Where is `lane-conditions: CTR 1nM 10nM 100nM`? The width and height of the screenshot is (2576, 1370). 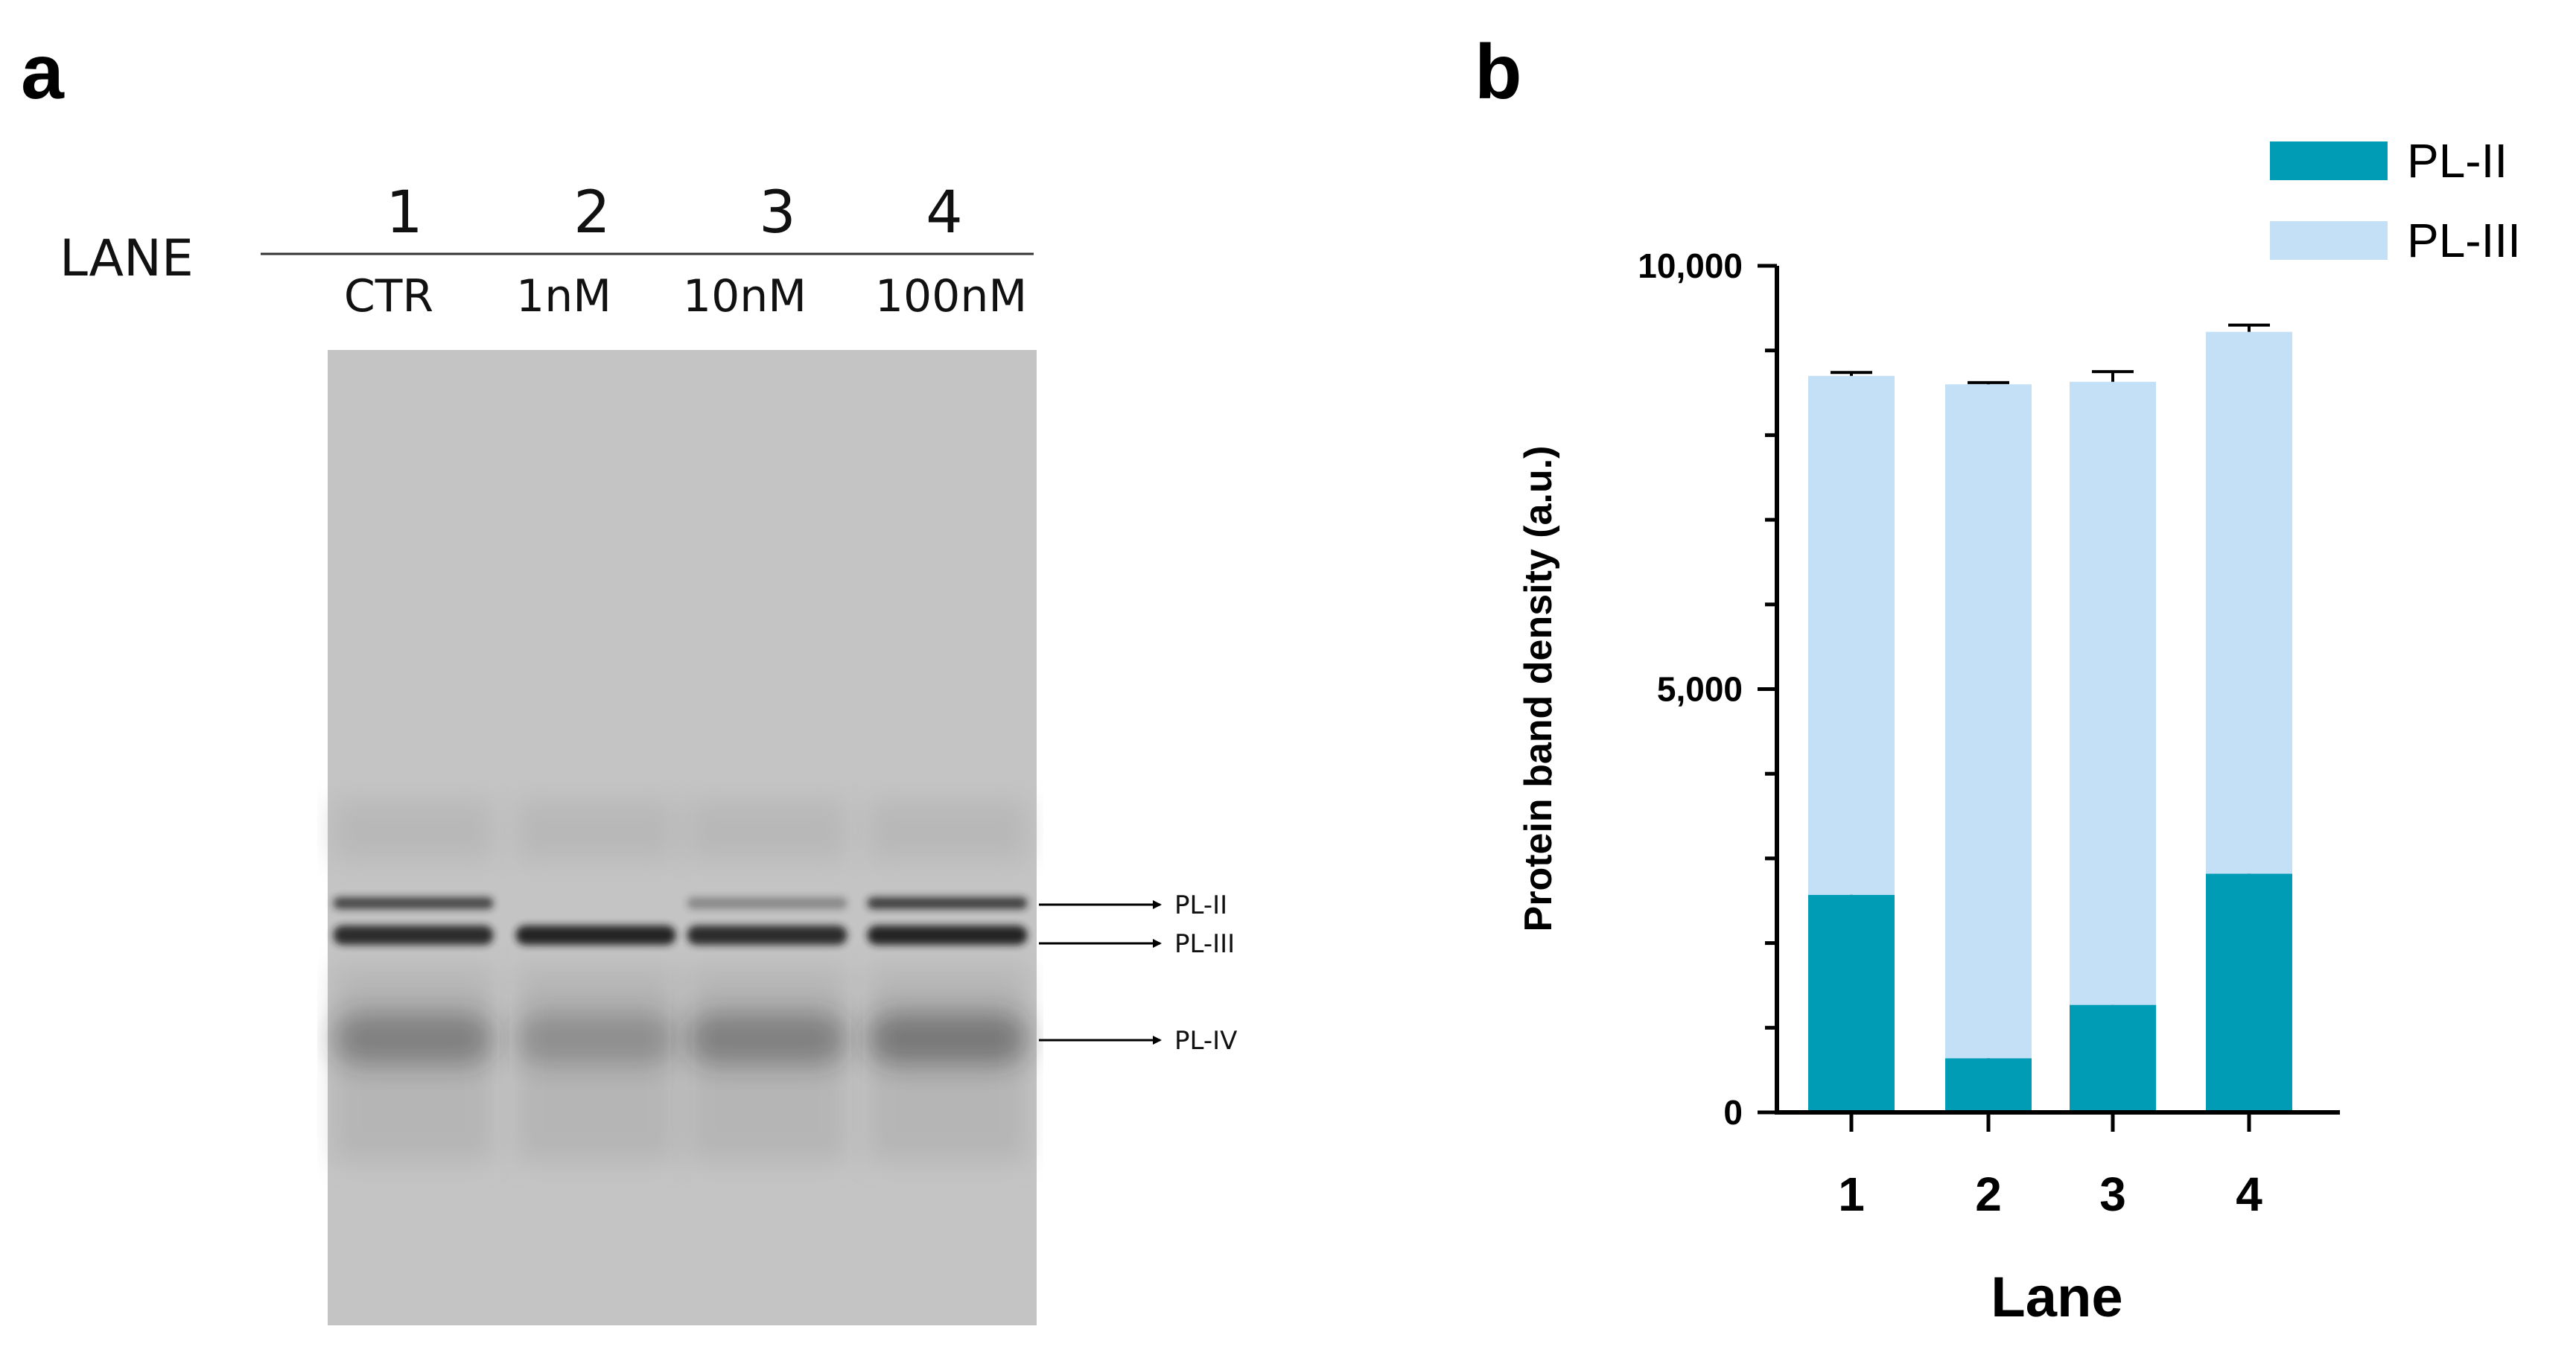
lane-conditions: CTR 1nM 10nM 100nM is located at coordinates (685, 296).